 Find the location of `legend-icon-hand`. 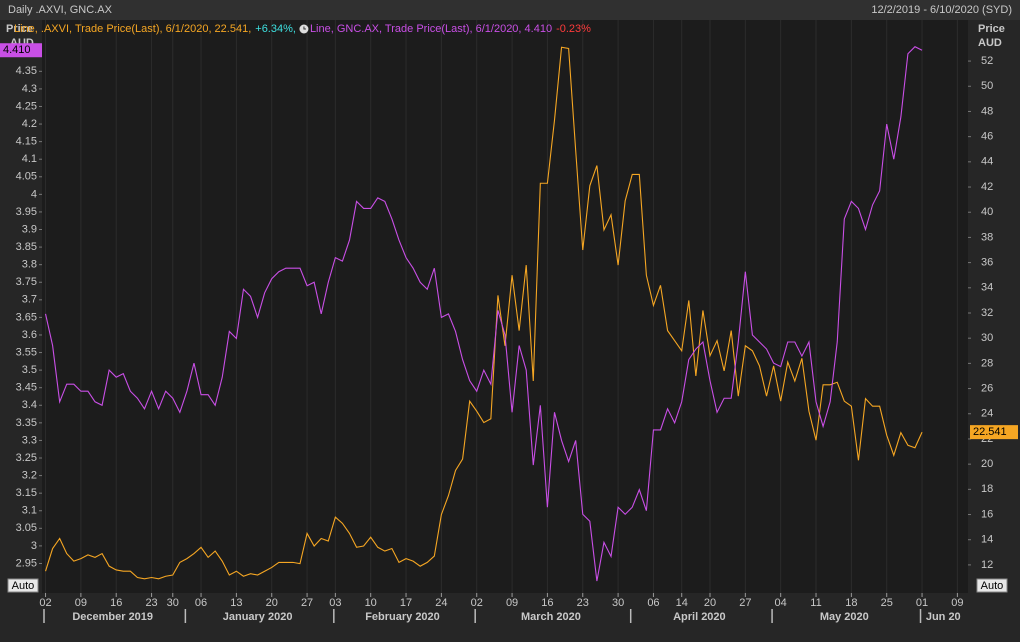

legend-icon-hand is located at coordinates (304, 28).